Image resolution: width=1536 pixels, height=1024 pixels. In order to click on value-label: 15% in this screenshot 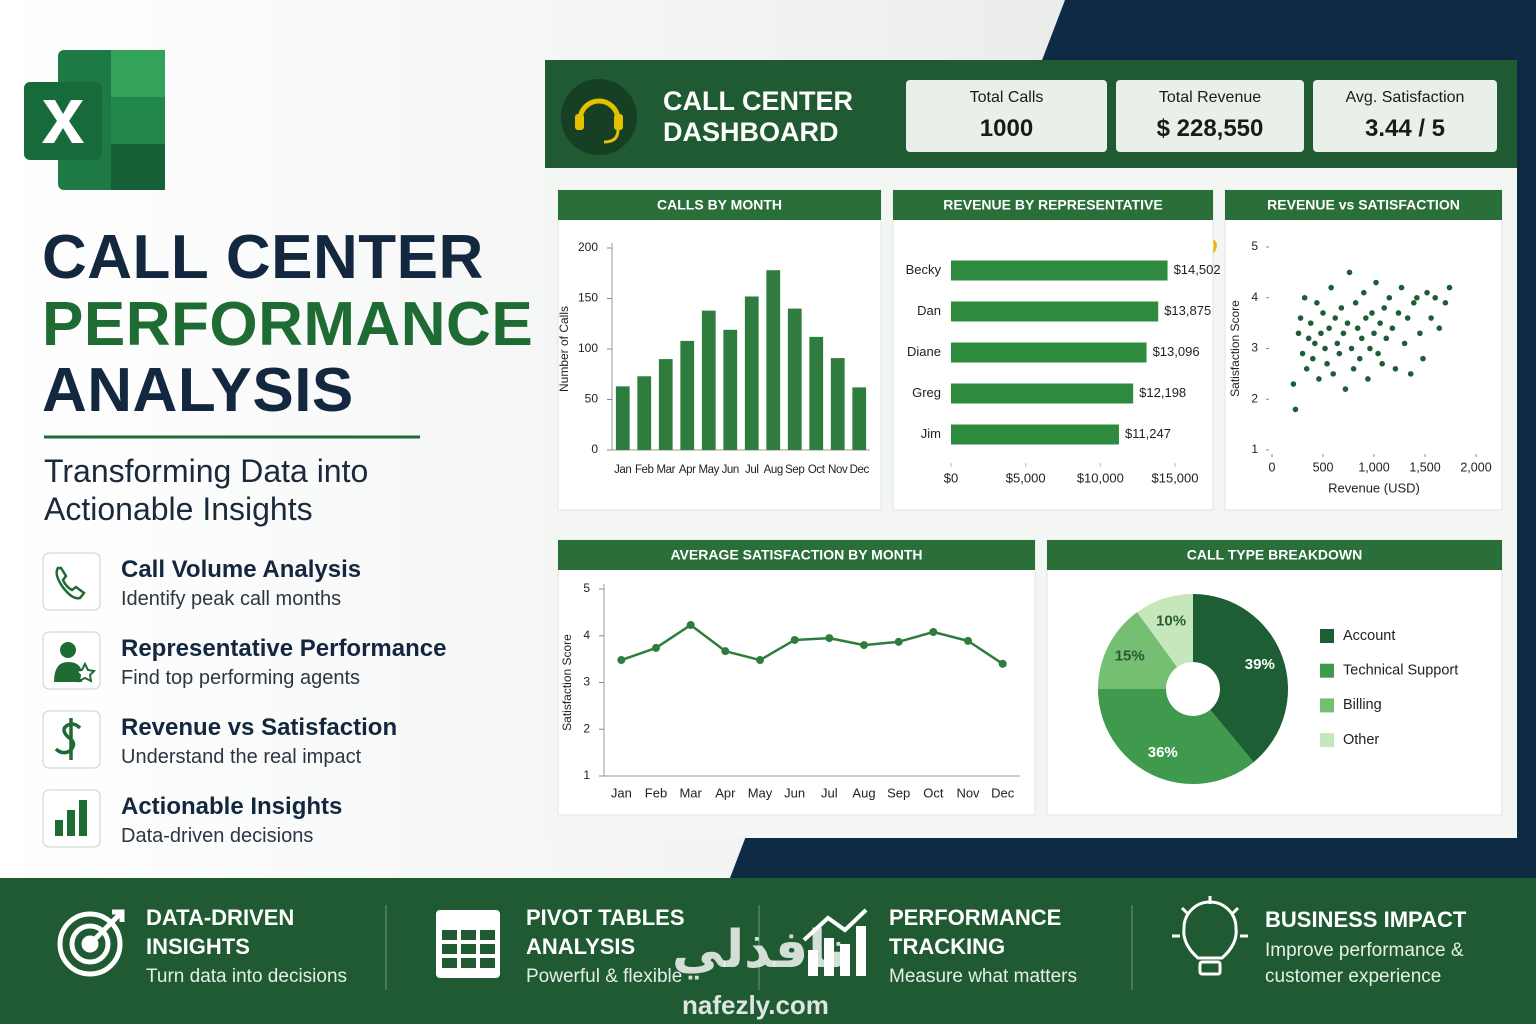, I will do `click(1130, 656)`.